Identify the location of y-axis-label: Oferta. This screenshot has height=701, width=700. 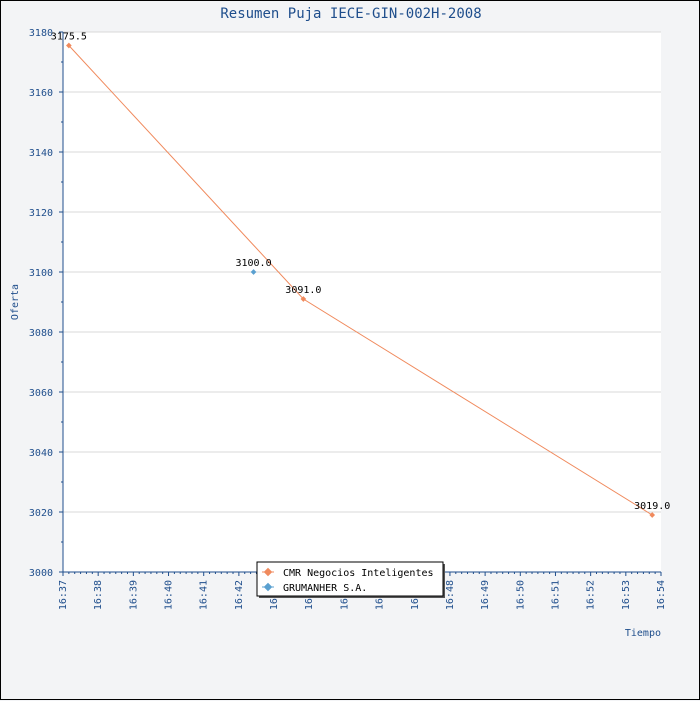
(15, 302).